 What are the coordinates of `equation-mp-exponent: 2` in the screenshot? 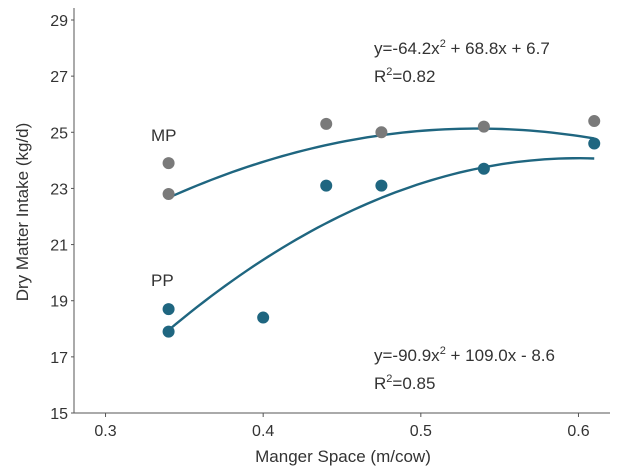 It's located at (443, 44).